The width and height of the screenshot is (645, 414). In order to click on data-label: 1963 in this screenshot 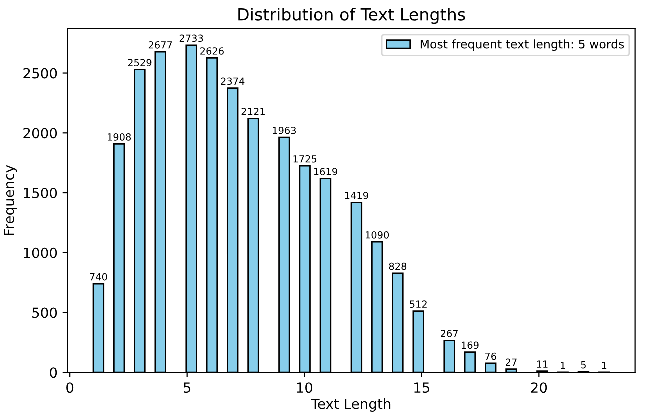, I will do `click(284, 130)`.